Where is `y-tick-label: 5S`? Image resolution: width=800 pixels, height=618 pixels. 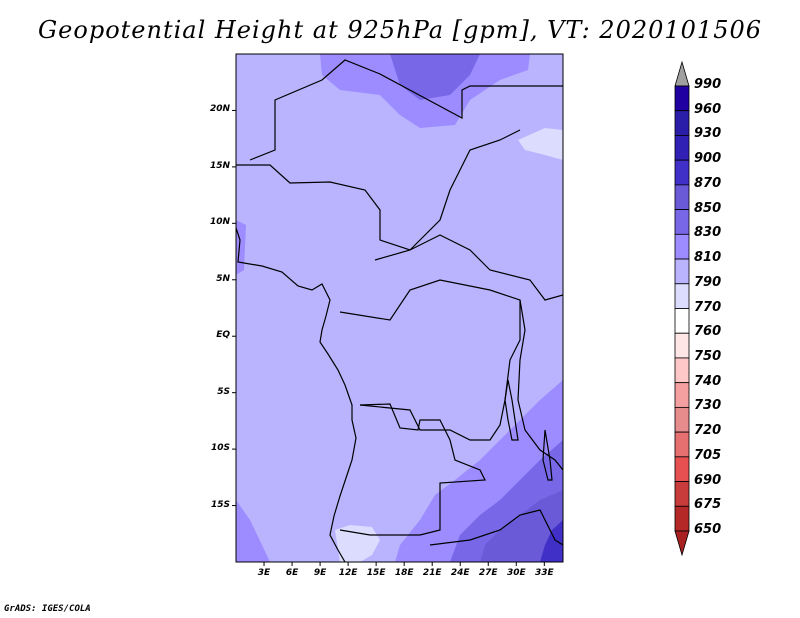
y-tick-label: 5S is located at coordinates (223, 391).